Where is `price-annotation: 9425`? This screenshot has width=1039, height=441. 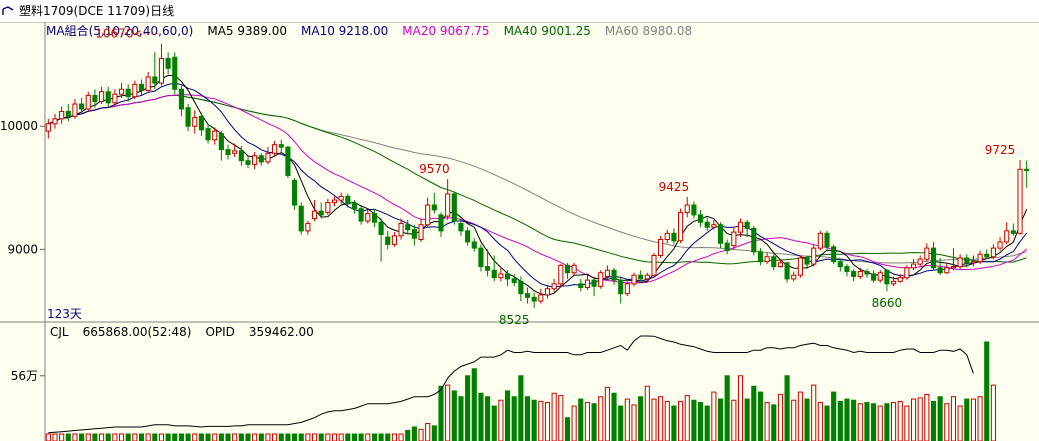 price-annotation: 9425 is located at coordinates (674, 187).